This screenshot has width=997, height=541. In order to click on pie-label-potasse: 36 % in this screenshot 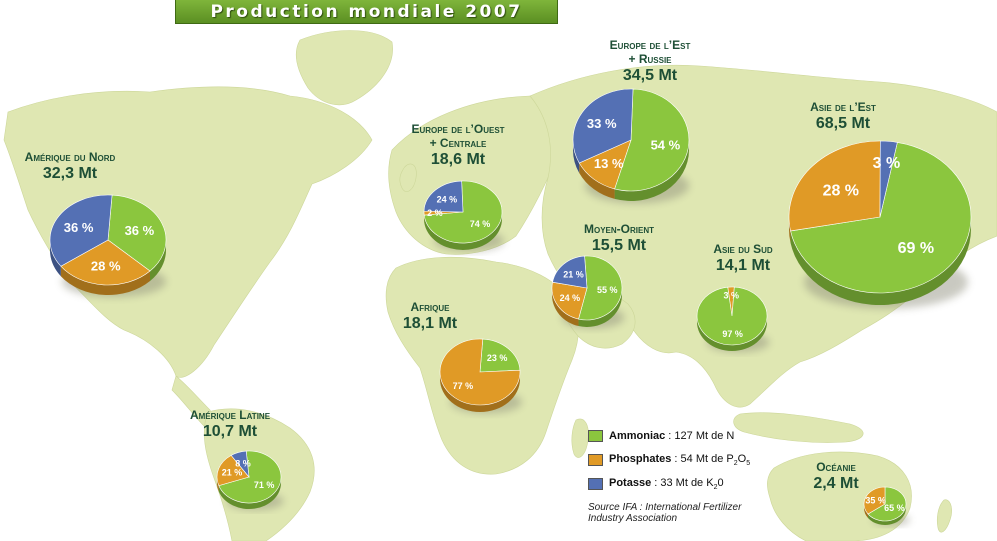, I will do `click(79, 227)`.